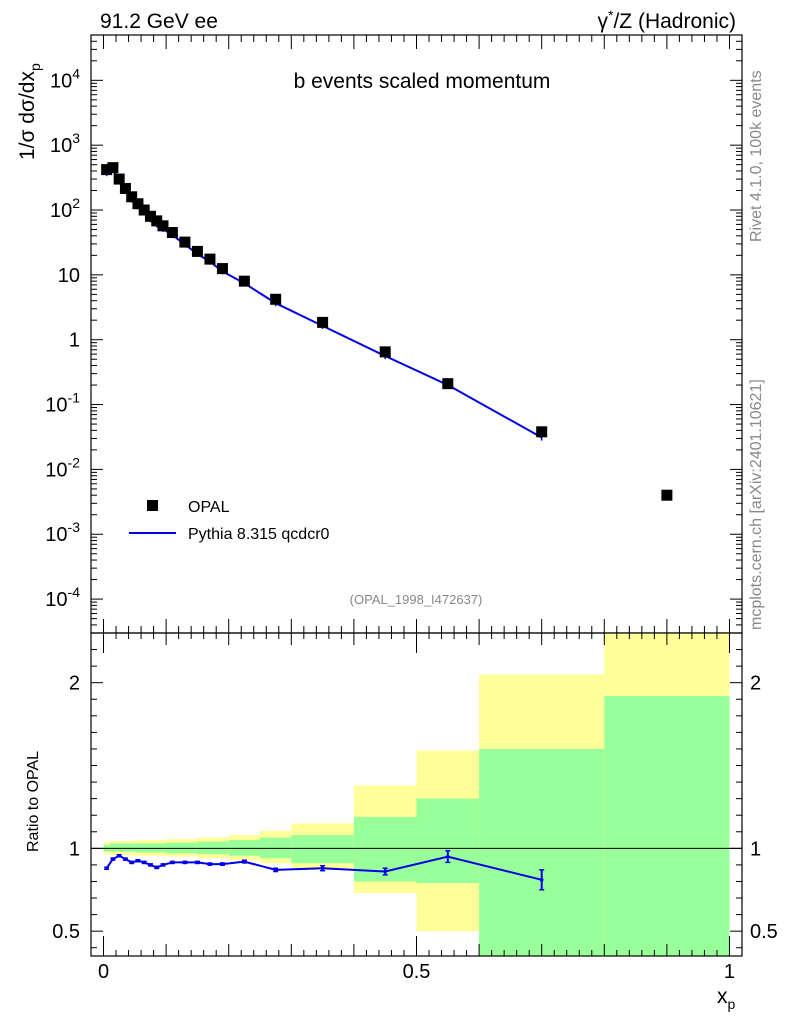  What do you see at coordinates (103, 972) in the screenshot?
I see `x-tick-label: 0` at bounding box center [103, 972].